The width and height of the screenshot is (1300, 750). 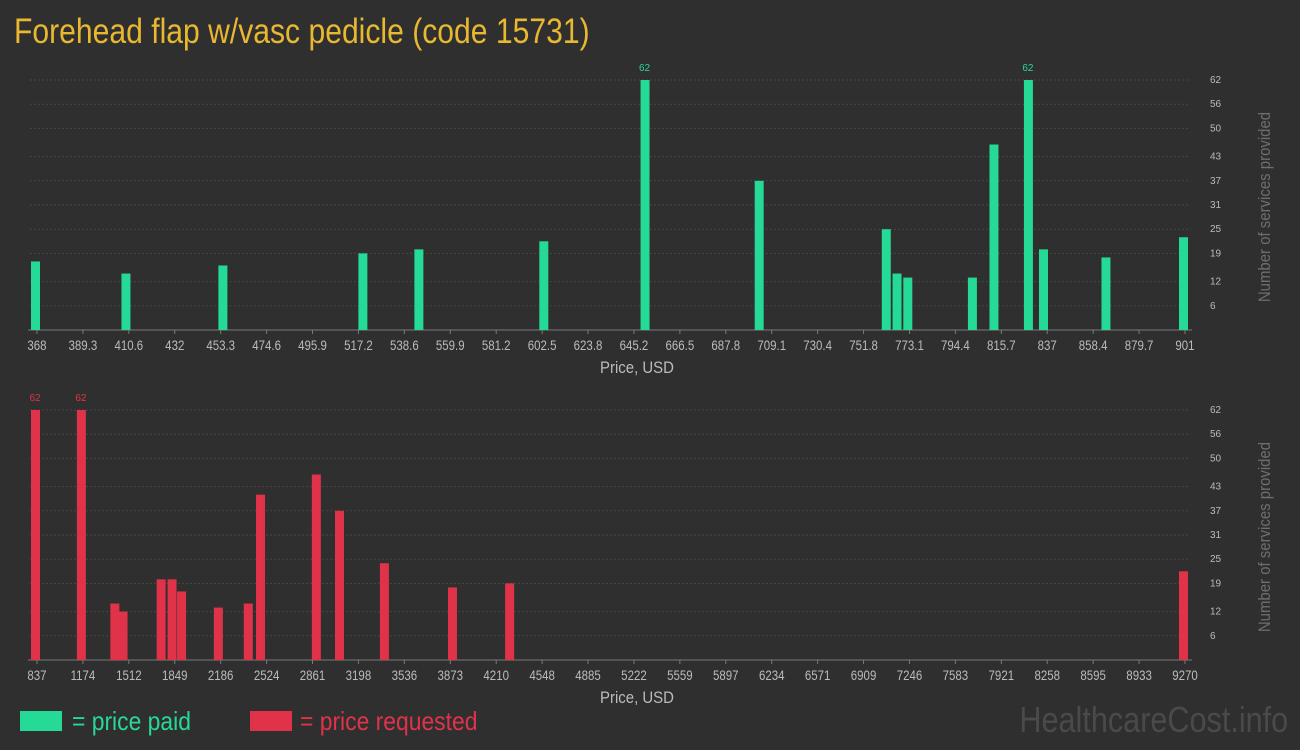 What do you see at coordinates (955, 345) in the screenshot?
I see `x-tick-label: 794.4` at bounding box center [955, 345].